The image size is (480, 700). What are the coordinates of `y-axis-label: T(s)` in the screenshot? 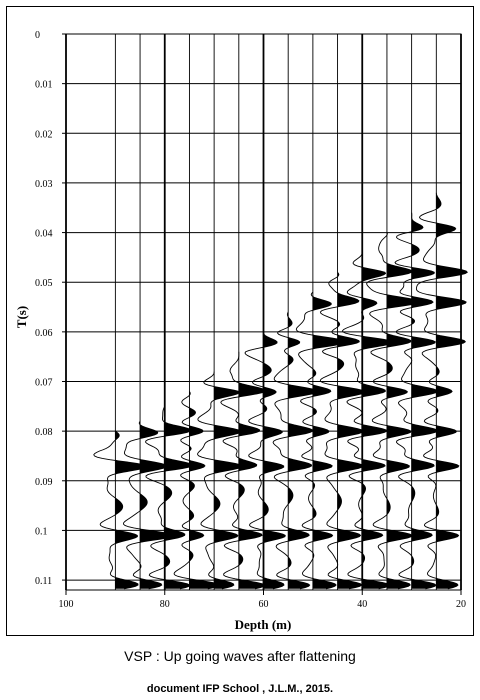 It's located at (21, 317).